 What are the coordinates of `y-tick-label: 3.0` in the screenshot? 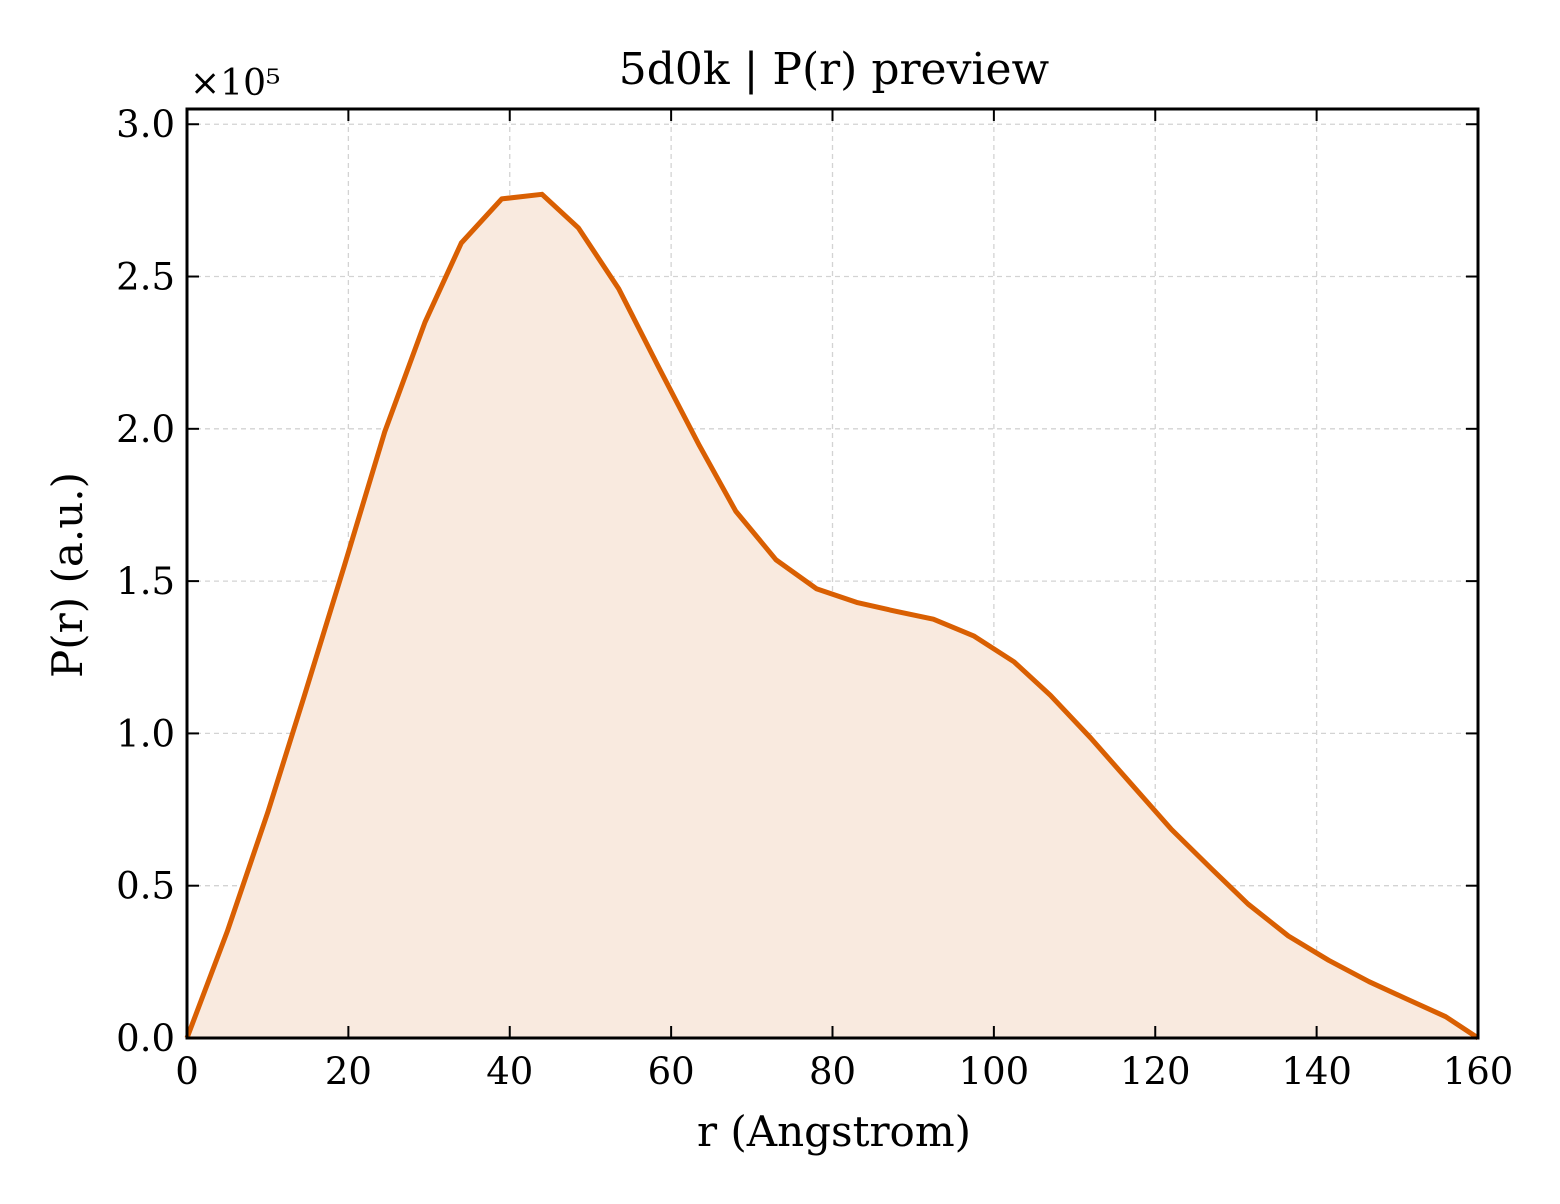 It's located at (145, 124).